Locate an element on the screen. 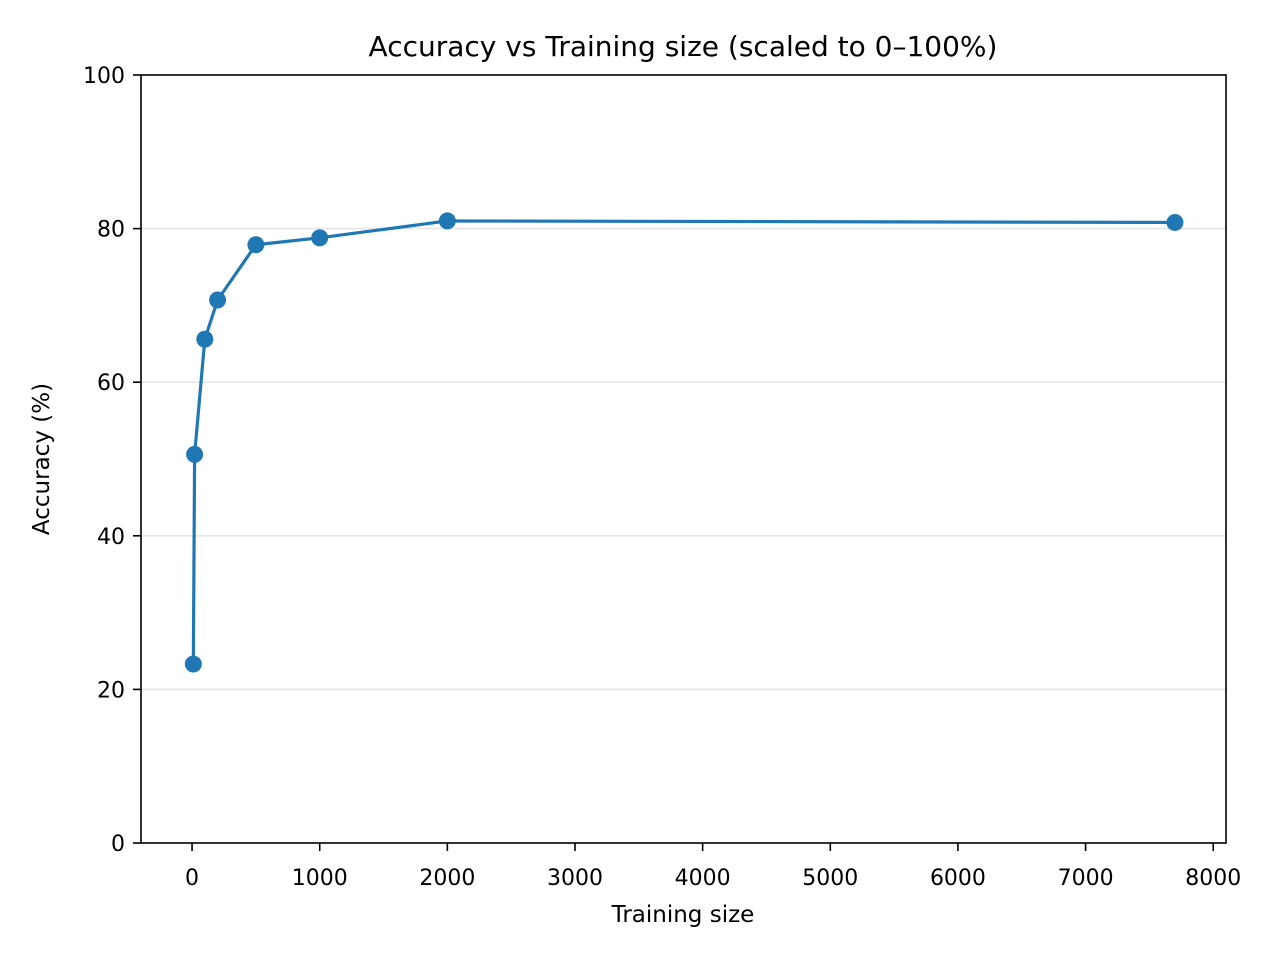  x-tick-label: 8000 is located at coordinates (1213, 878).